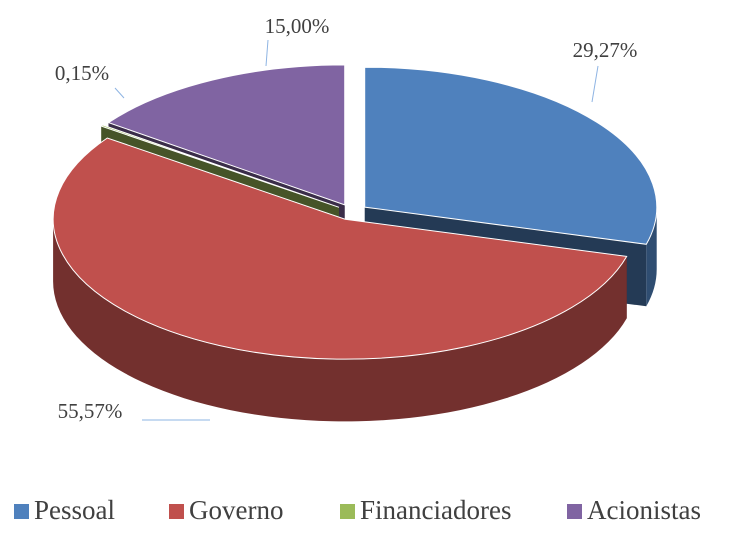  What do you see at coordinates (651, 257) in the screenshot?
I see `slice-side` at bounding box center [651, 257].